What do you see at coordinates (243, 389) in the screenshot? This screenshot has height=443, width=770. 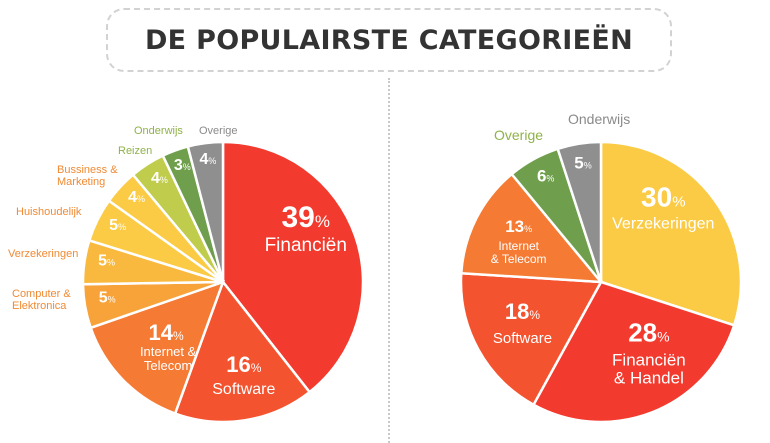 I see `pie1-label-software: Software` at bounding box center [243, 389].